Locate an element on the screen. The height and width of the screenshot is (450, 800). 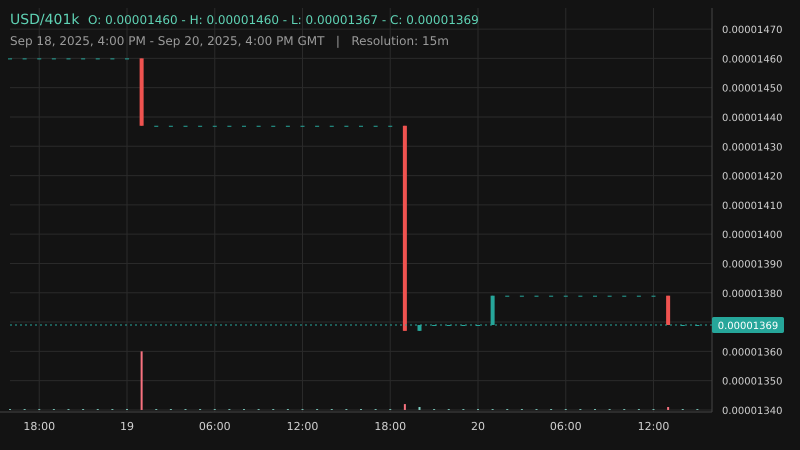
y-tick-label: 0.00001450 is located at coordinates (752, 89).